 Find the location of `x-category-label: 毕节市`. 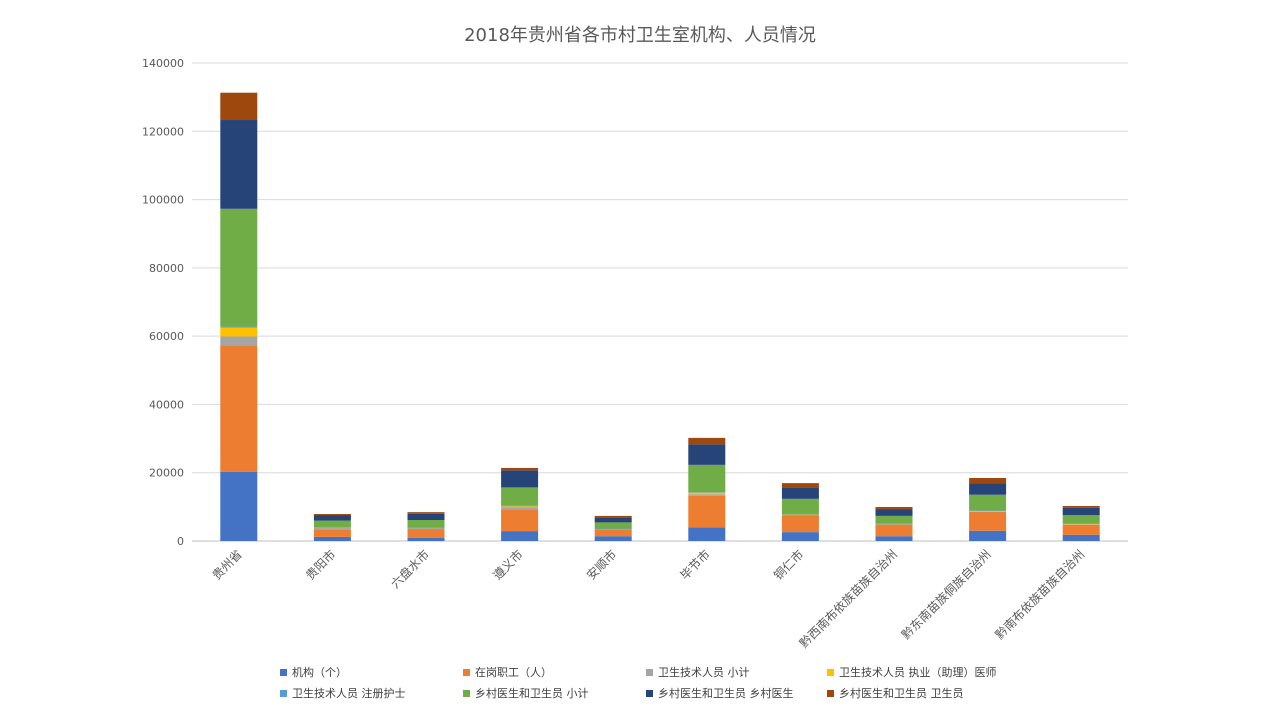

x-category-label: 毕节市 is located at coordinates (695, 565).